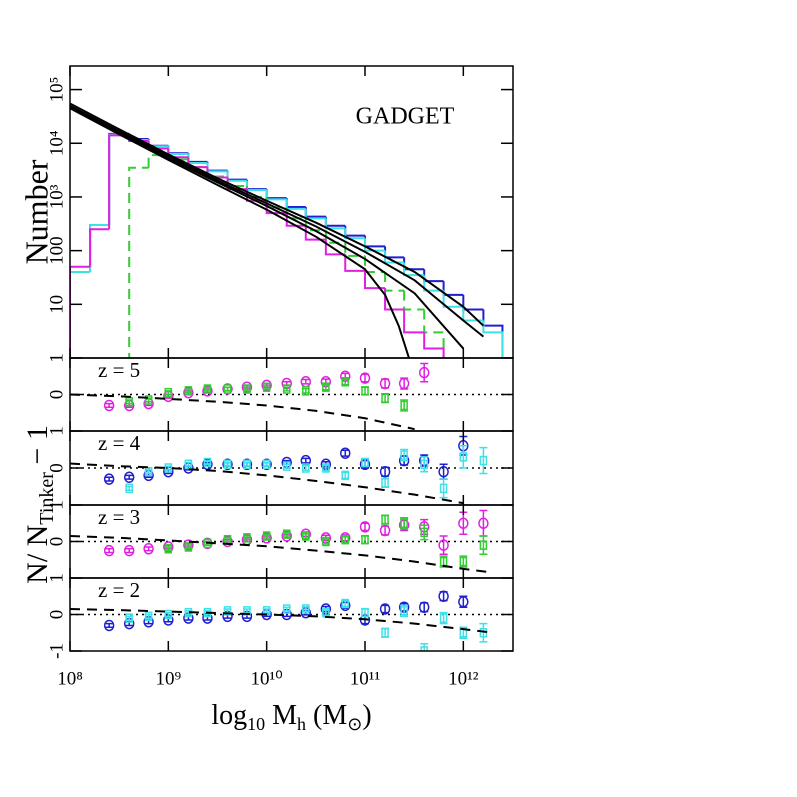 Image resolution: width=797 pixels, height=797 pixels. What do you see at coordinates (326, 715) in the screenshot?
I see `x-axis-title-part: (M` at bounding box center [326, 715].